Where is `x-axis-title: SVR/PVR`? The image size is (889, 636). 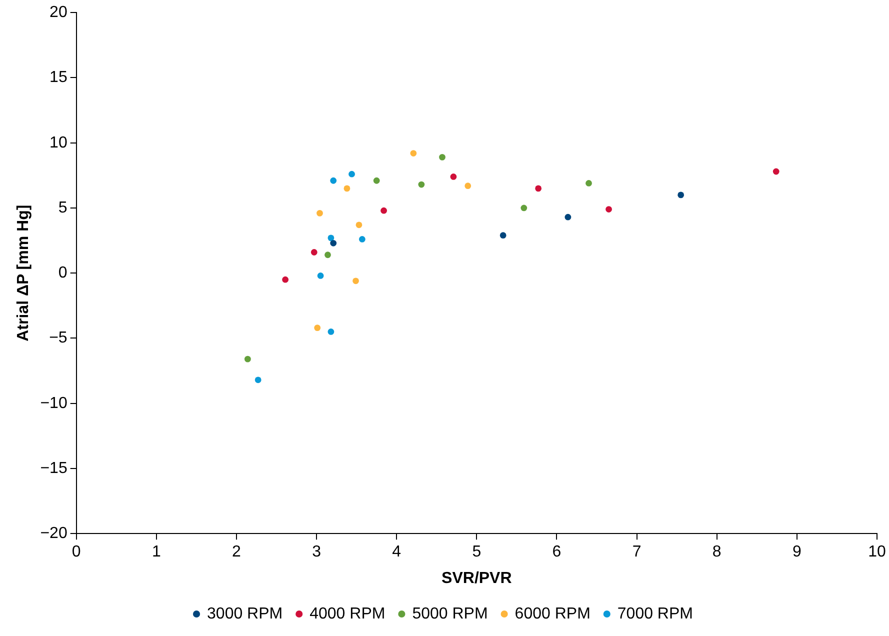 x-axis-title: SVR/PVR is located at coordinates (477, 578).